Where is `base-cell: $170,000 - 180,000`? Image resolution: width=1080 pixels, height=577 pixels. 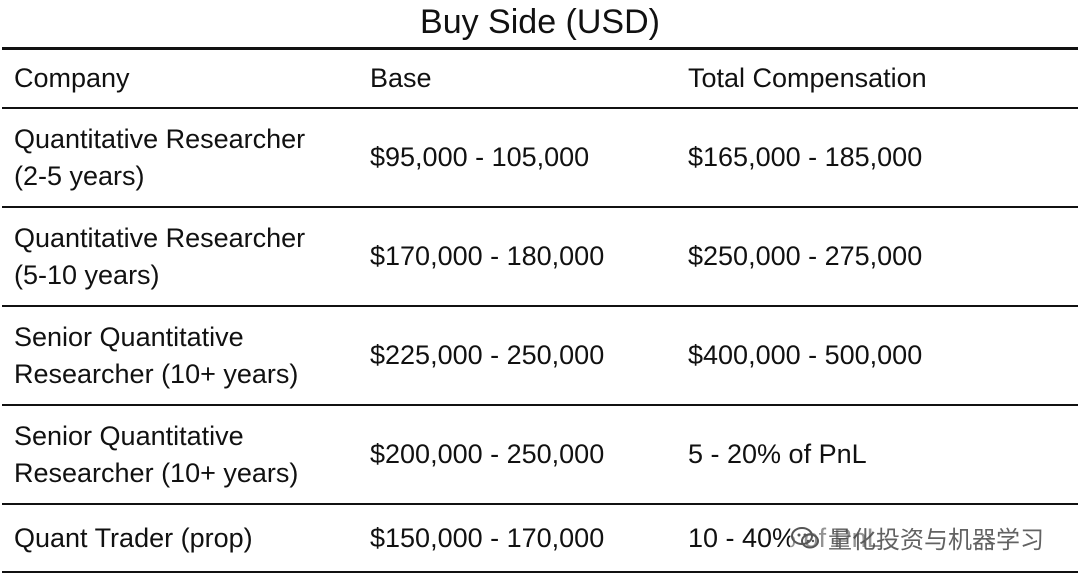 base-cell: $170,000 - 180,000 is located at coordinates (487, 256).